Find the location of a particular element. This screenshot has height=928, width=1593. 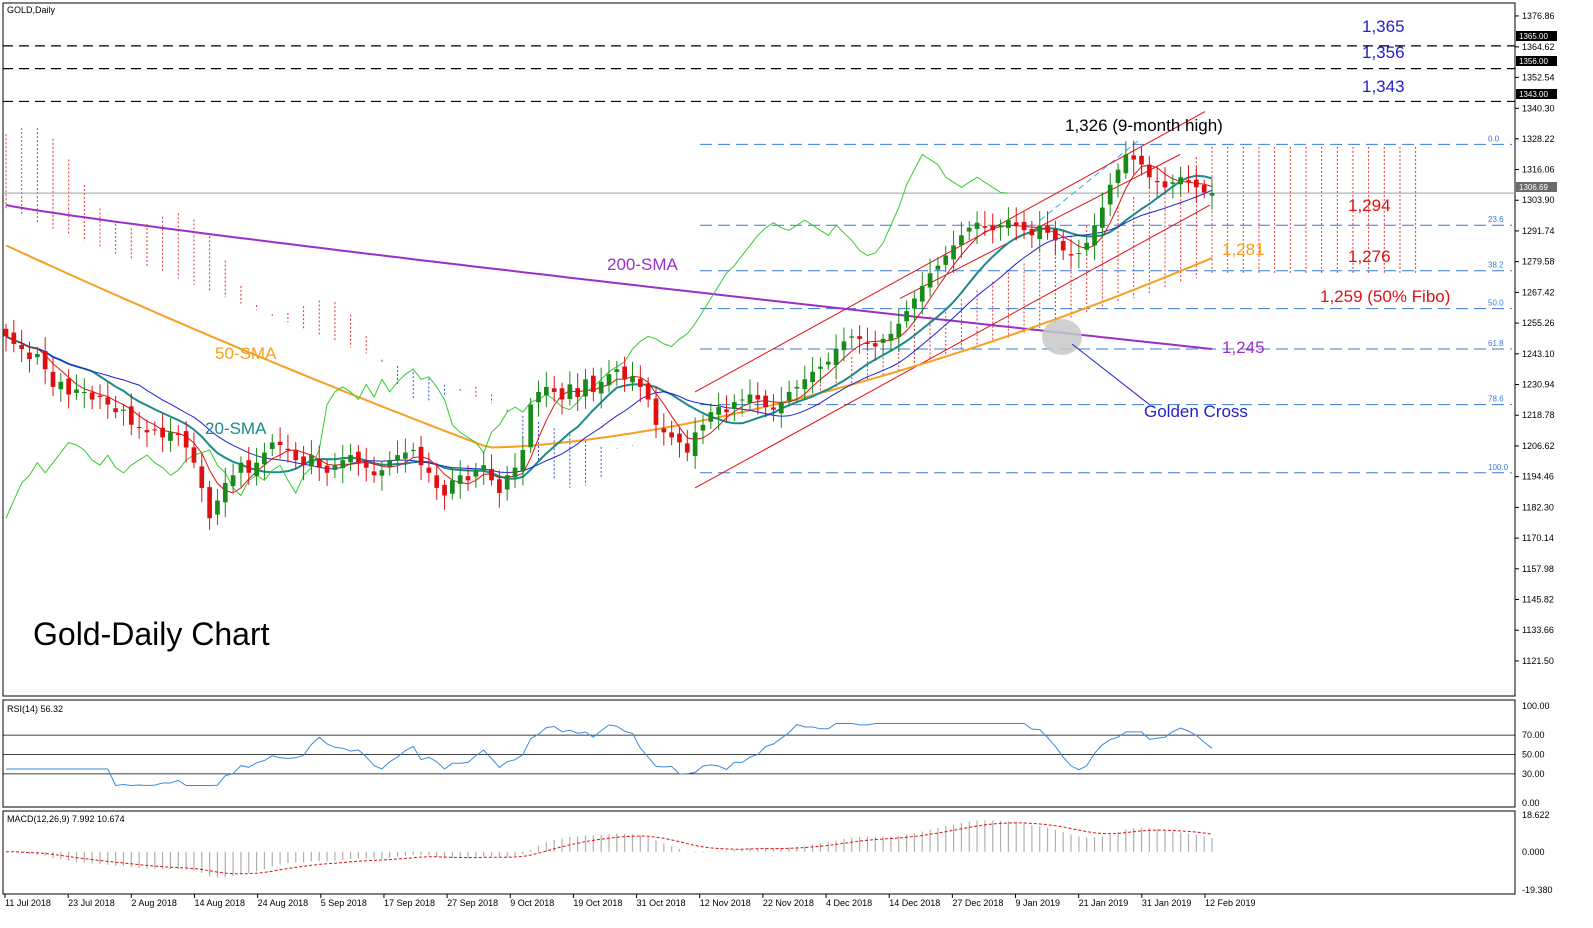

price-tick-label: 1267.42 is located at coordinates (1538, 292).